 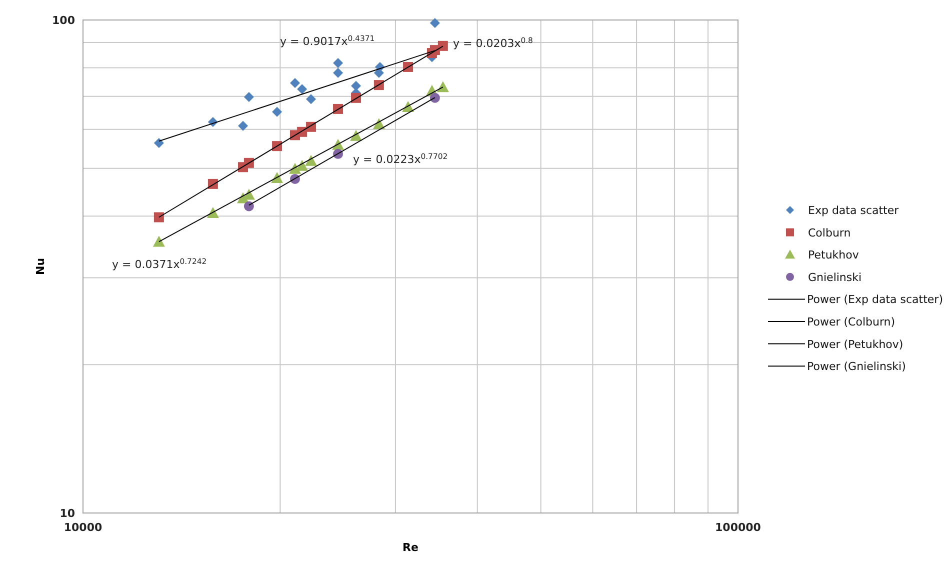 I want to click on y-axis-title: Nu, so click(x=40, y=267).